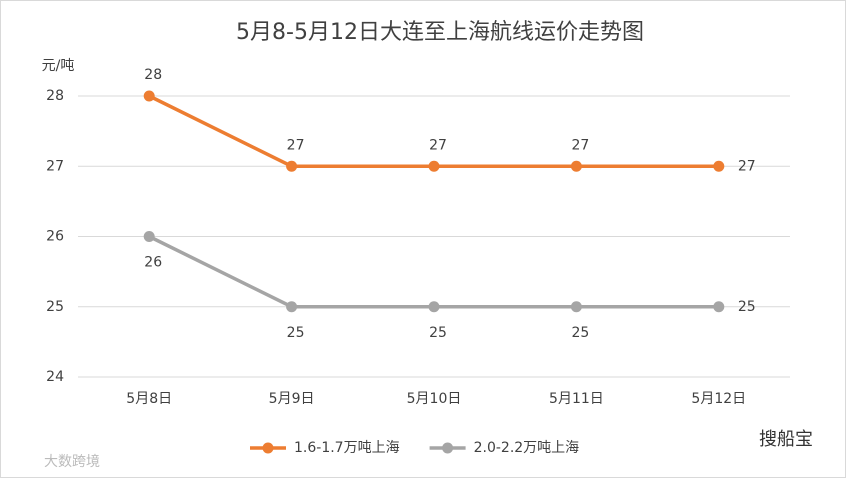 The height and width of the screenshot is (478, 846). What do you see at coordinates (72, 462) in the screenshot?
I see `watermark: 大数跨境` at bounding box center [72, 462].